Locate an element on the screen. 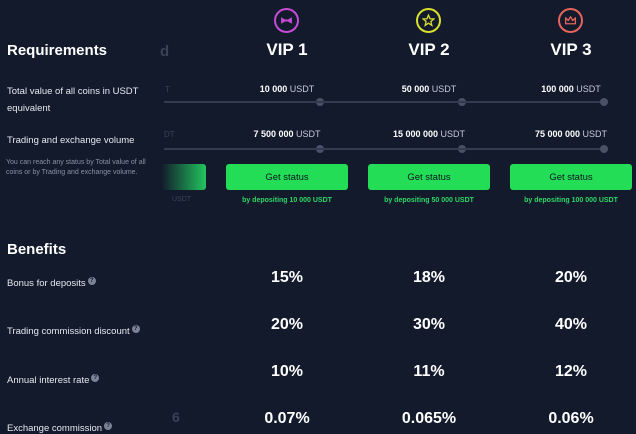  commission-discount-label: Trading commission discount? is located at coordinates (73, 331).